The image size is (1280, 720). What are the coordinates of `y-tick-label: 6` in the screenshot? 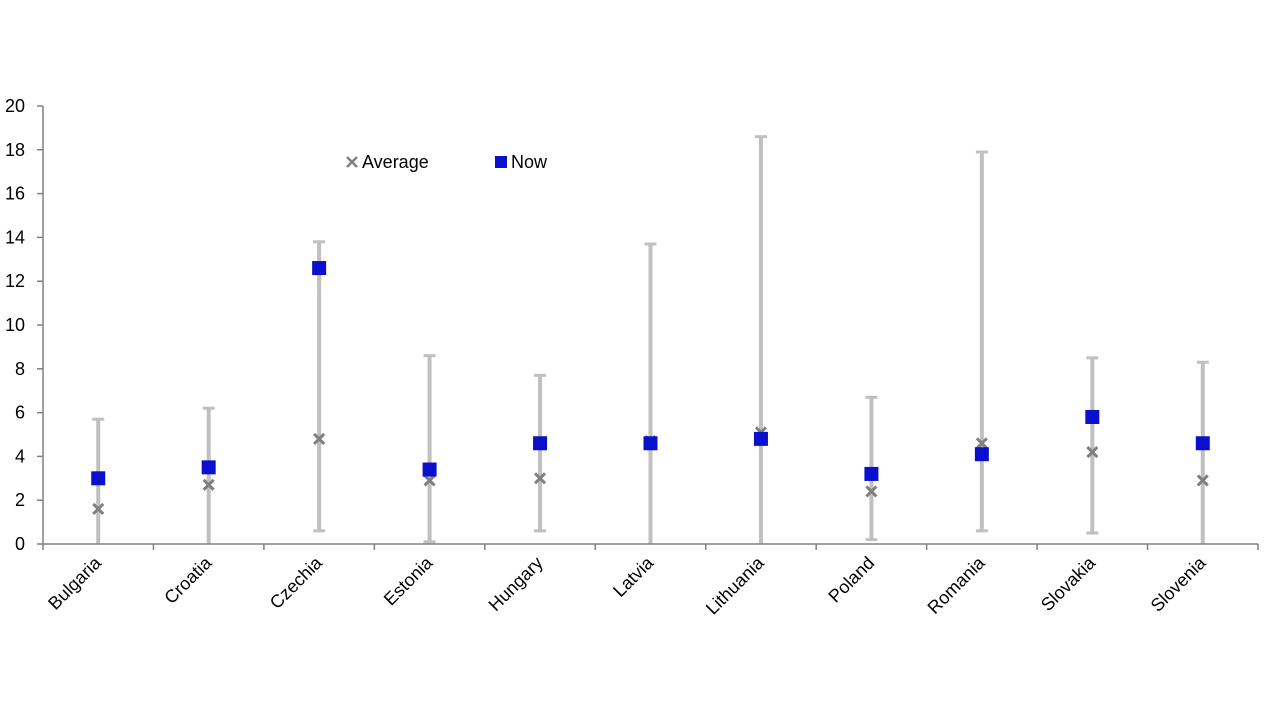 It's located at (20, 413).